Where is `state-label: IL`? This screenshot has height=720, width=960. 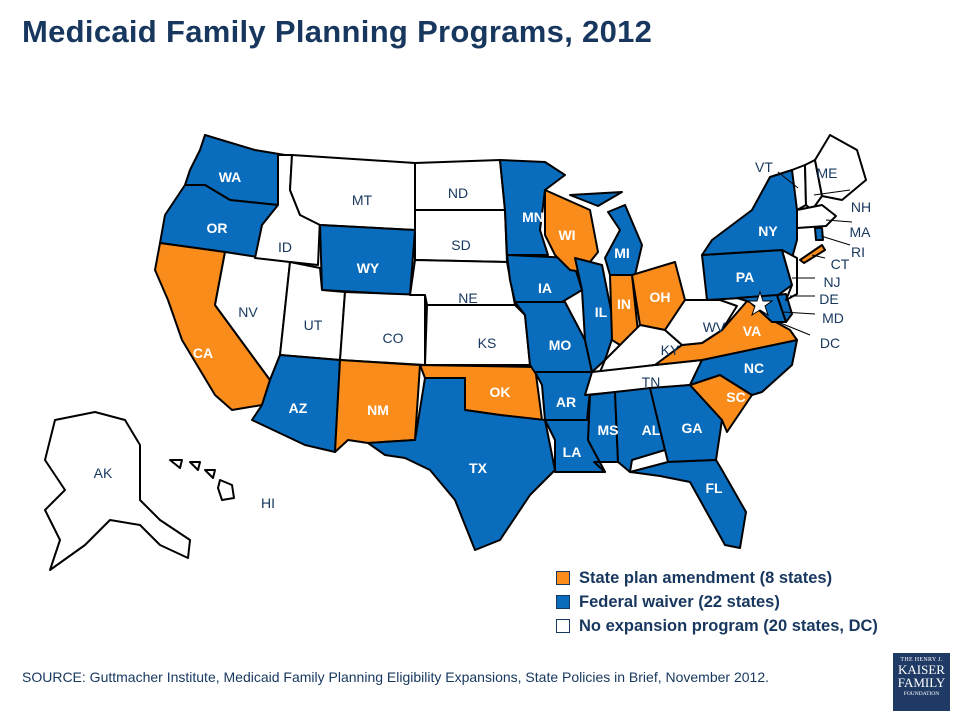 state-label: IL is located at coordinates (601, 312).